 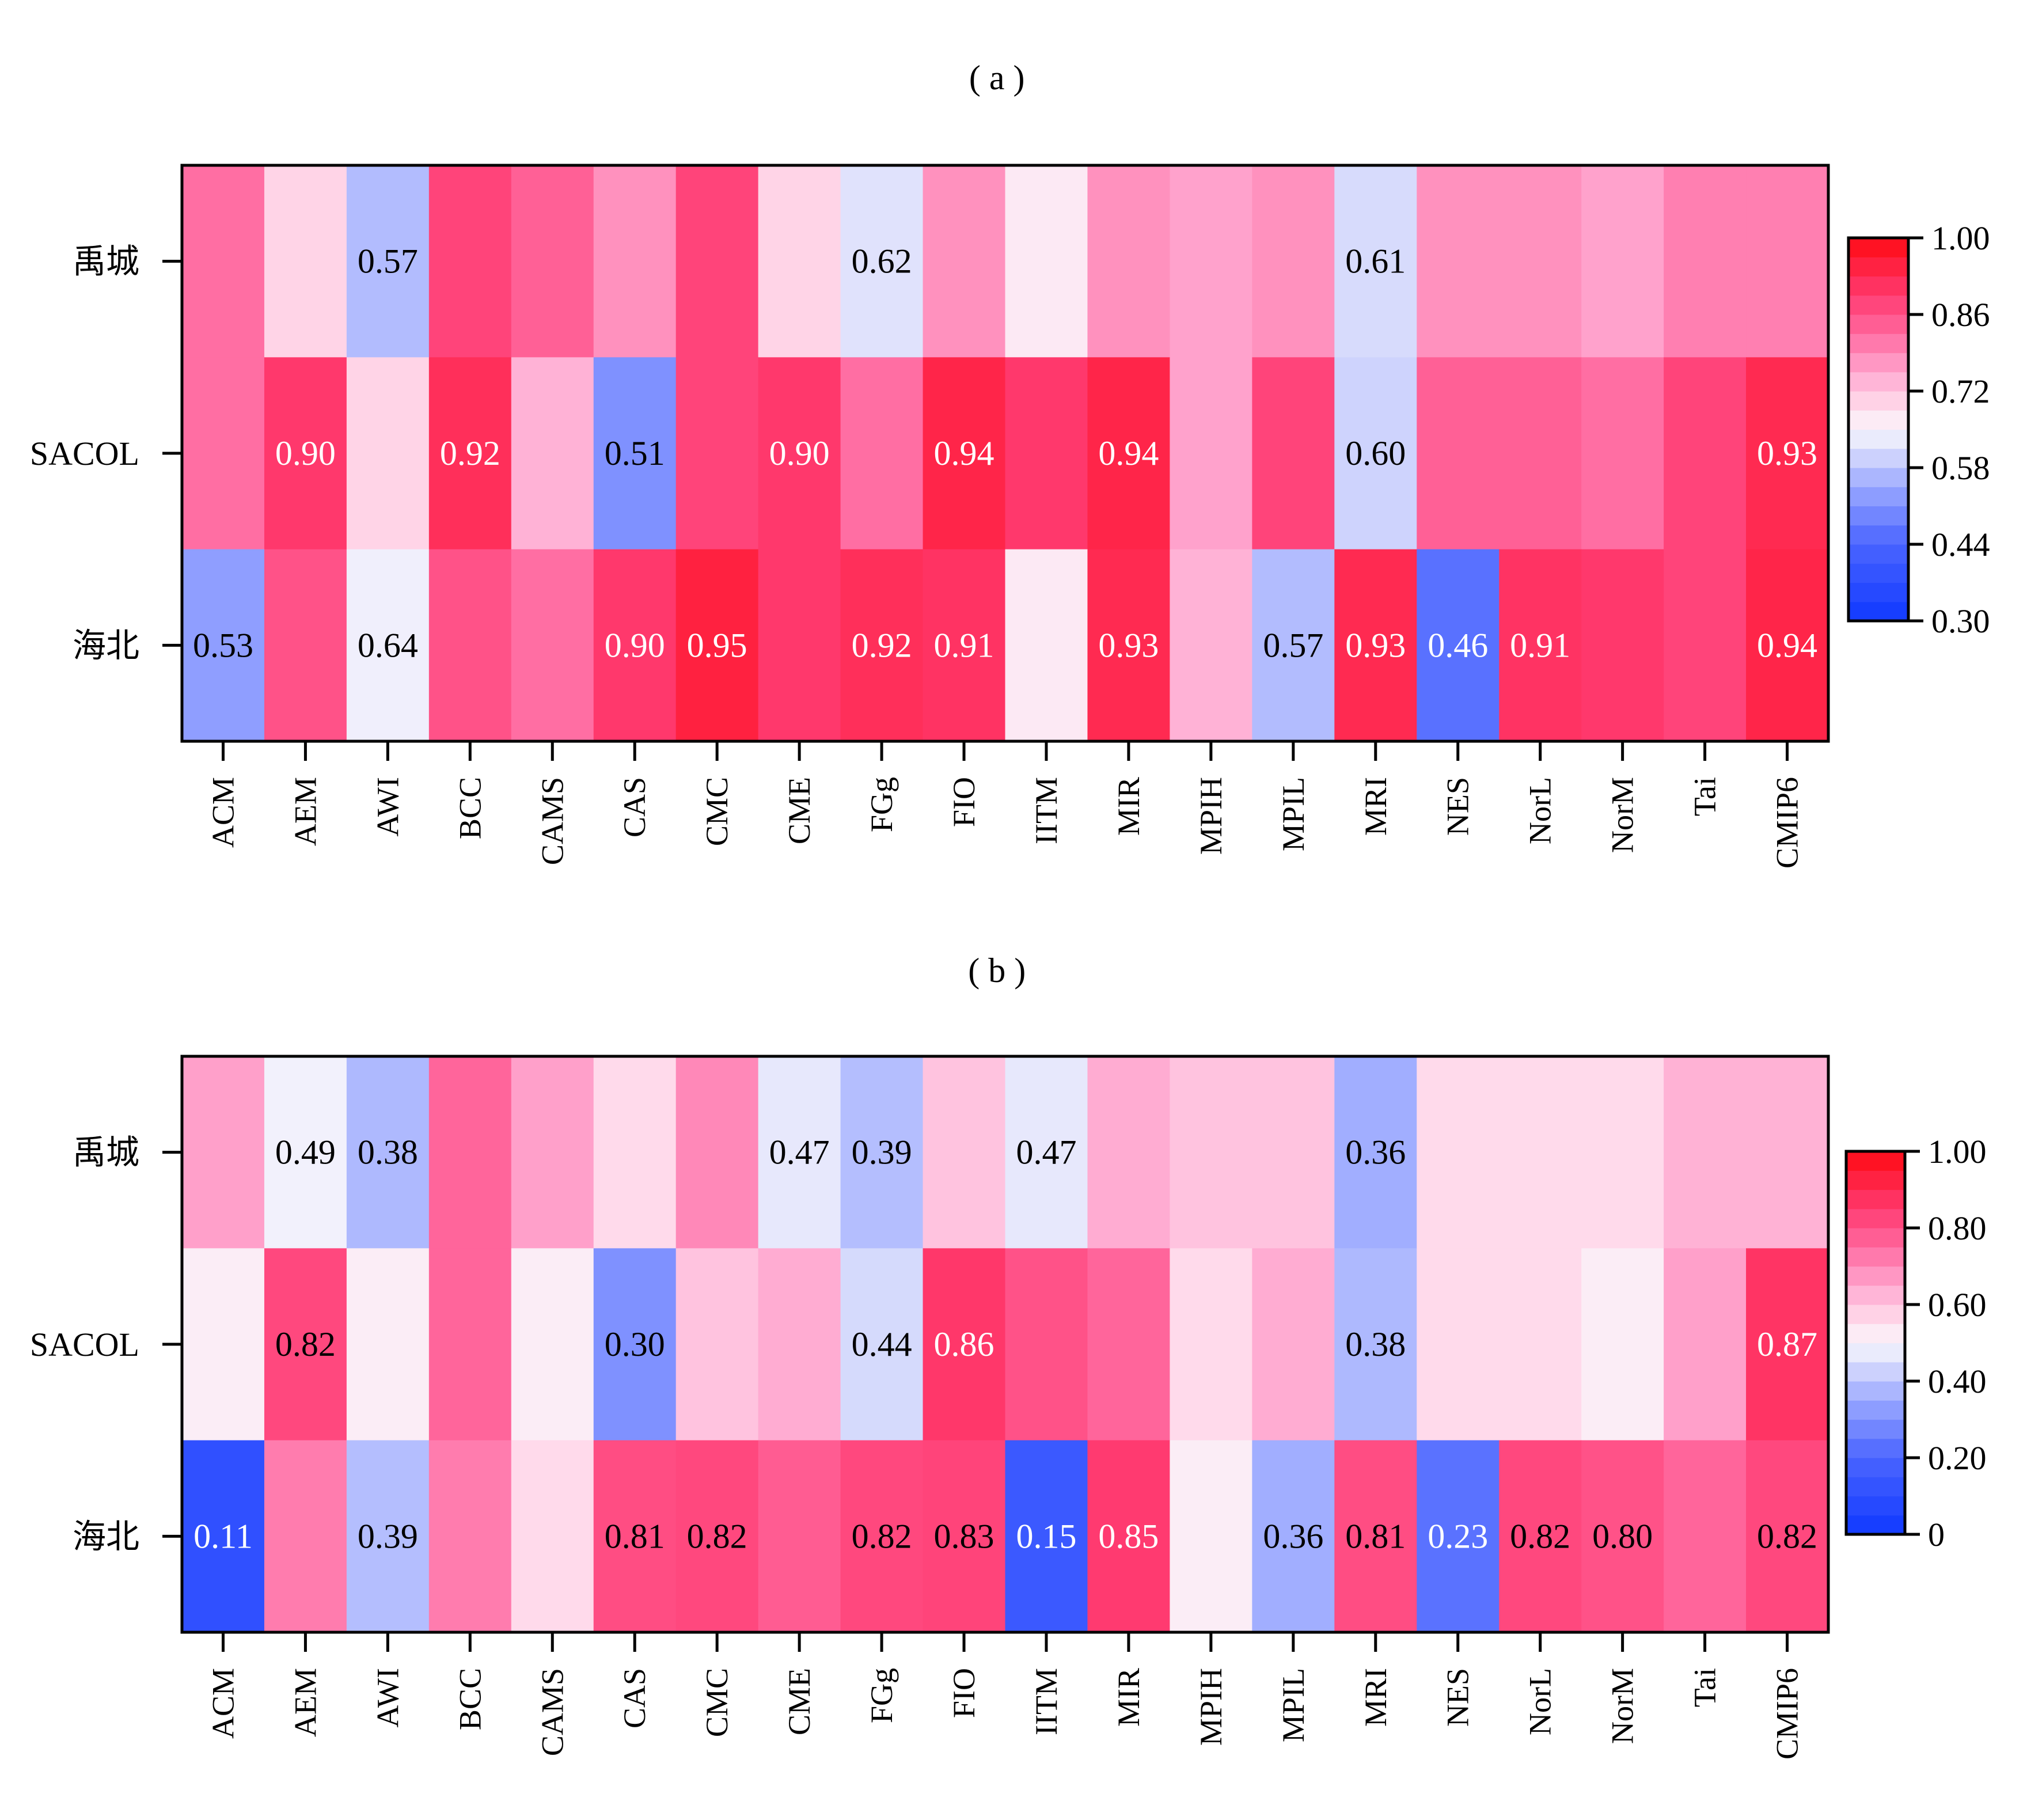 I want to click on x-tick-label: FIO, so click(x=964, y=1693).